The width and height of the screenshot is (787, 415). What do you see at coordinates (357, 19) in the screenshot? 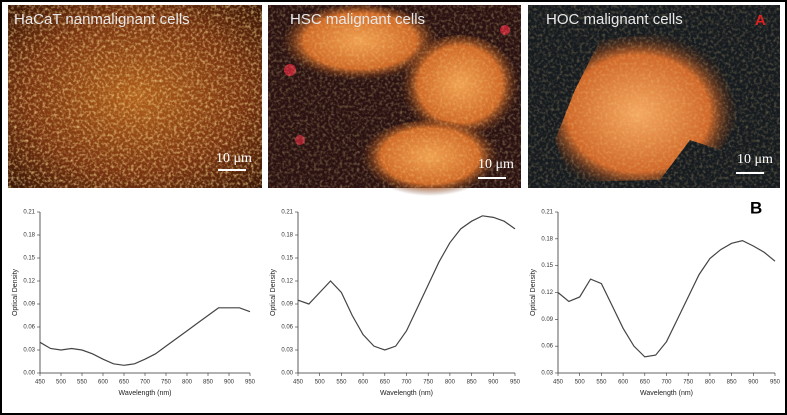
I see `panel-label: HSC malignant cells` at bounding box center [357, 19].